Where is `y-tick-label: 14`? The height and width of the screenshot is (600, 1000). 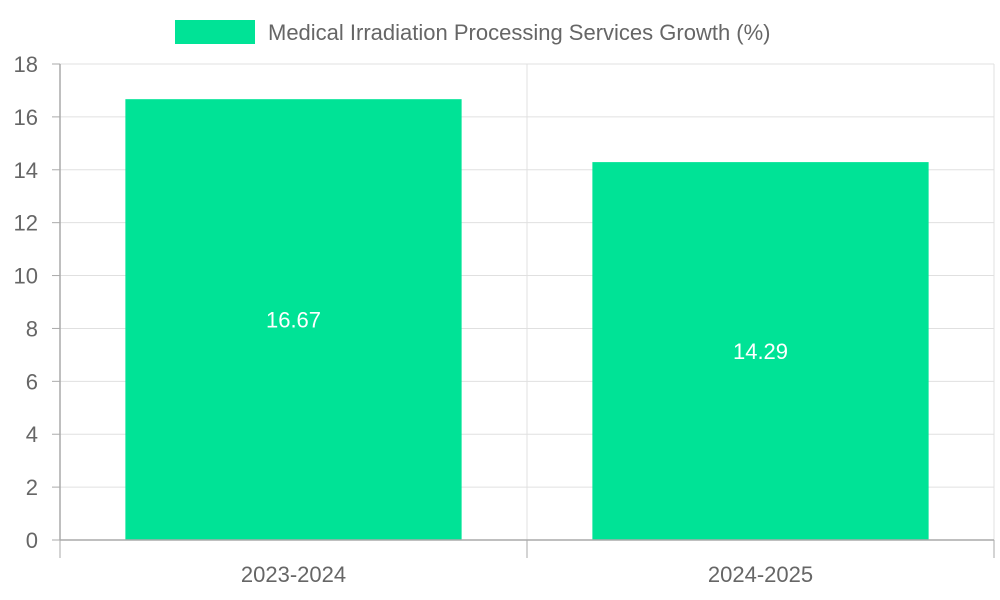 y-tick-label: 14 is located at coordinates (26, 170).